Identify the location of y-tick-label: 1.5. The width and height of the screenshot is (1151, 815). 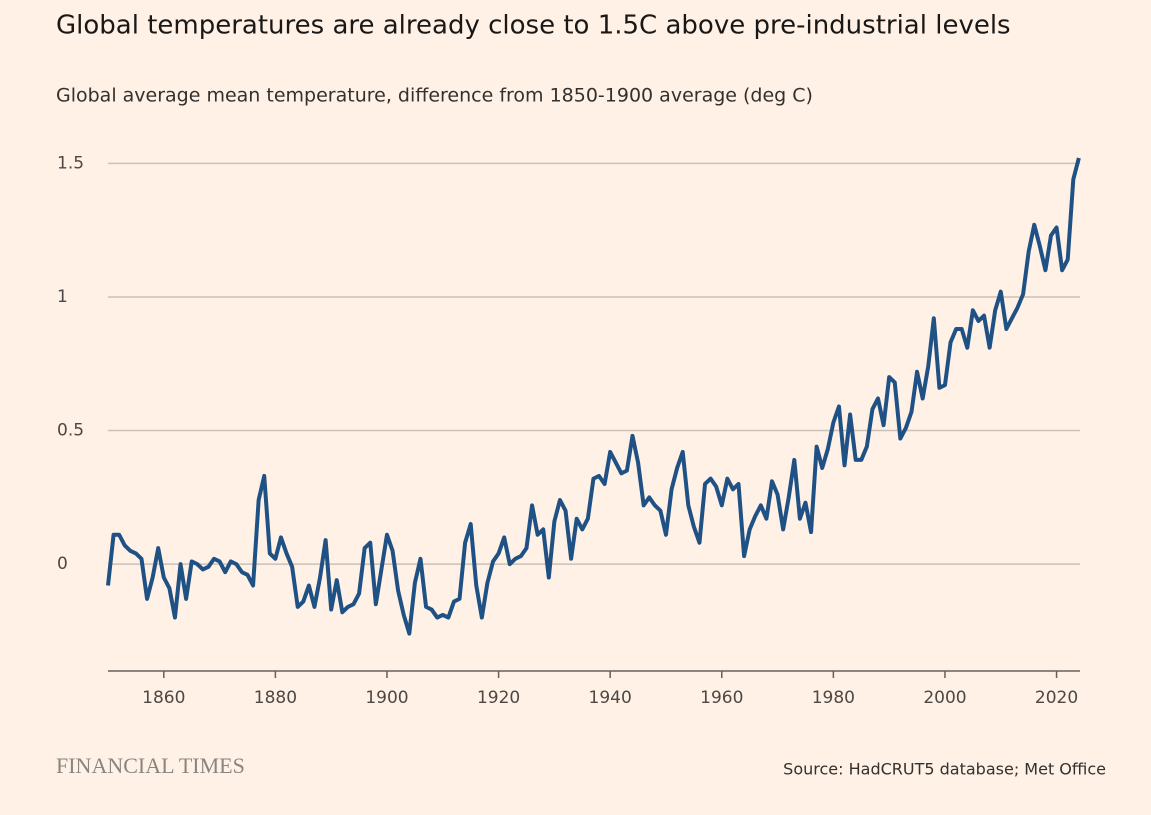
(70, 163).